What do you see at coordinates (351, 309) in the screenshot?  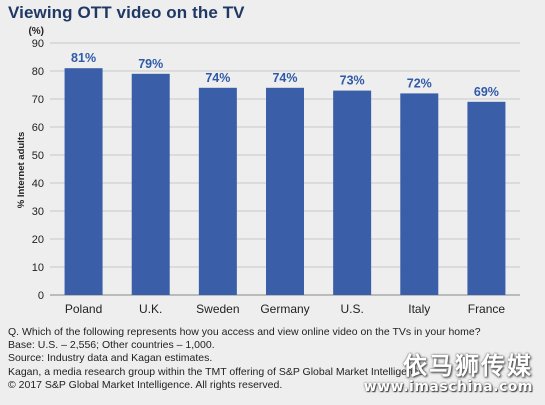 I see `category-label: U.S.` at bounding box center [351, 309].